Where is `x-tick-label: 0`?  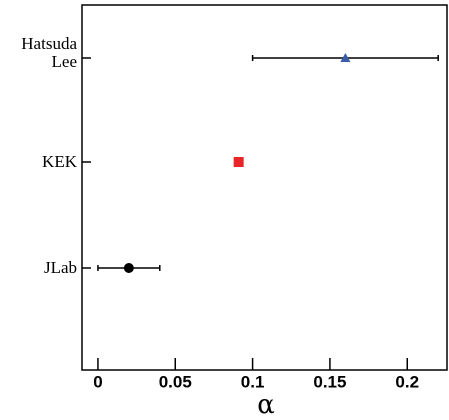 x-tick-label: 0 is located at coordinates (97, 381).